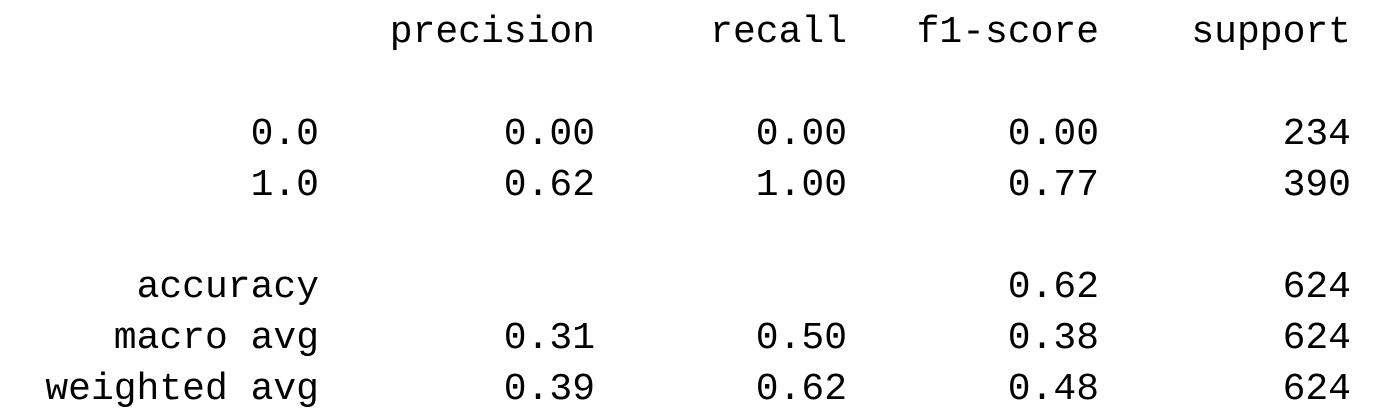 This screenshot has height=416, width=1382. What do you see at coordinates (1053, 185) in the screenshot?
I see `row-f1-score: 0.77` at bounding box center [1053, 185].